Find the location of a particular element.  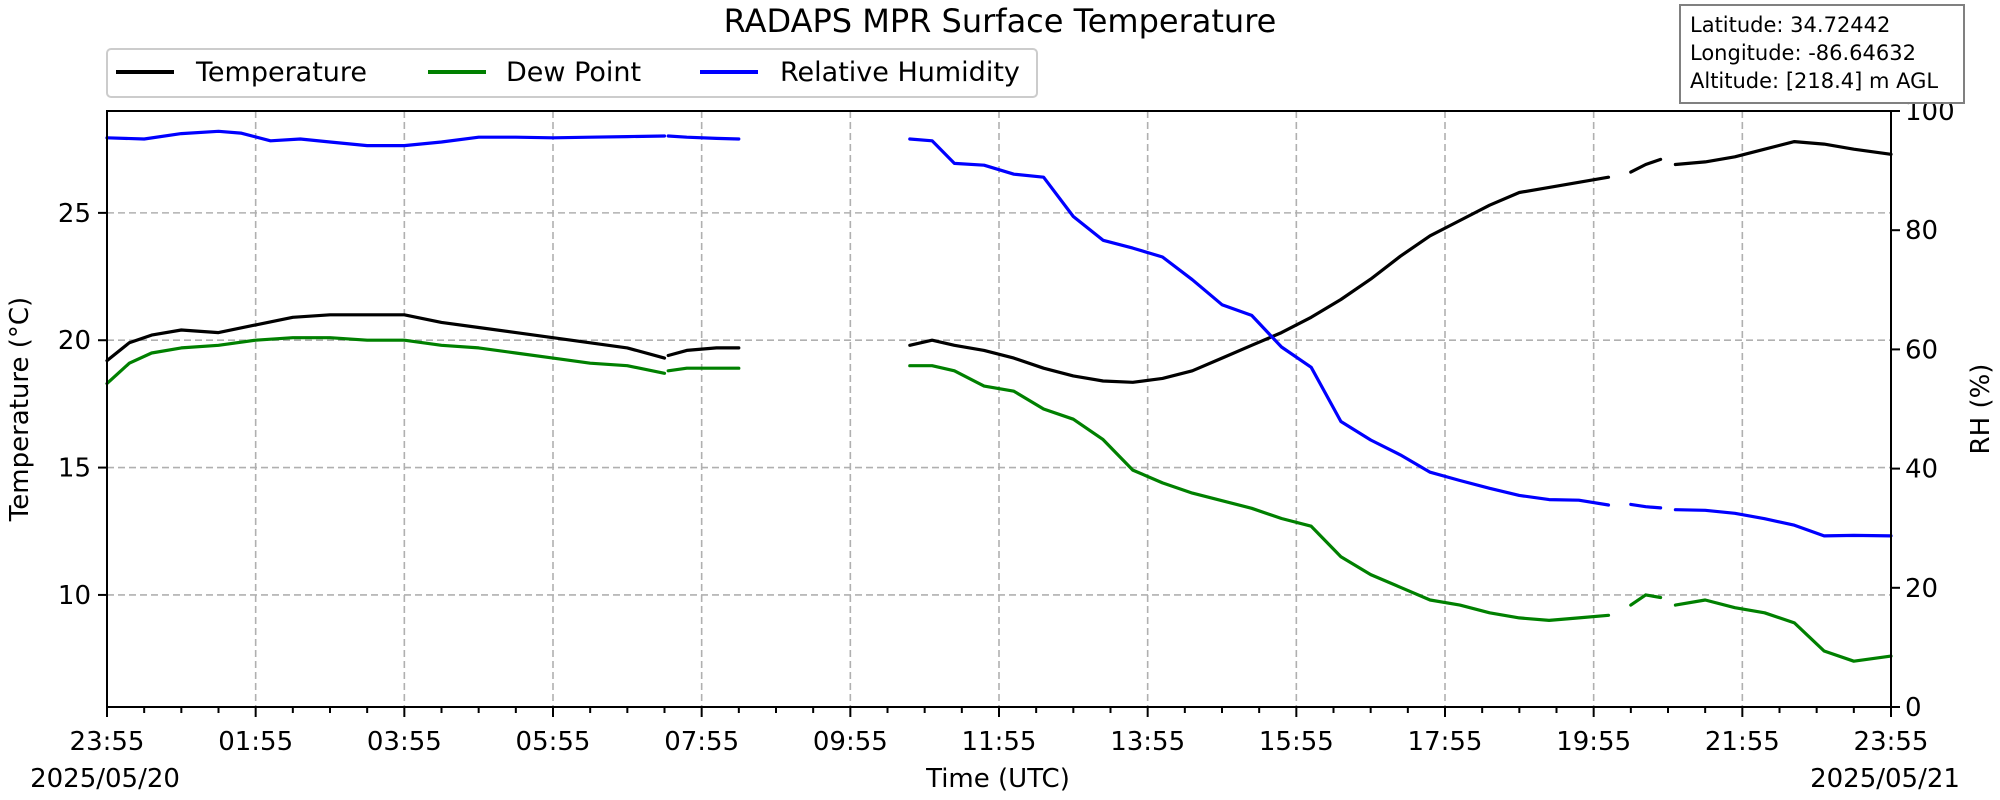

x-tick-label: 05:55 is located at coordinates (553, 742).